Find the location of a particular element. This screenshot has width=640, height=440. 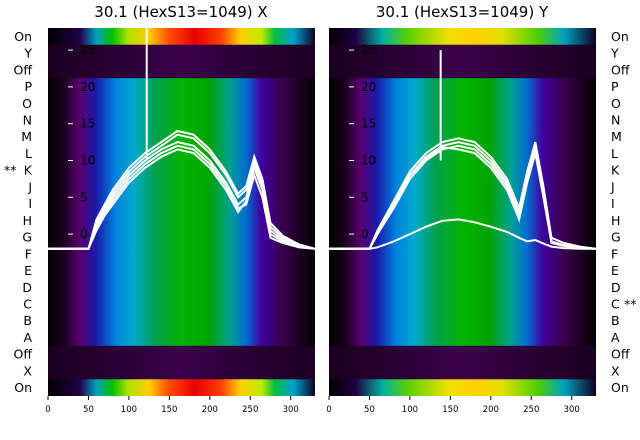

y-ticks-y: 0 5 10 15 20 25 is located at coordinates (362, 142).